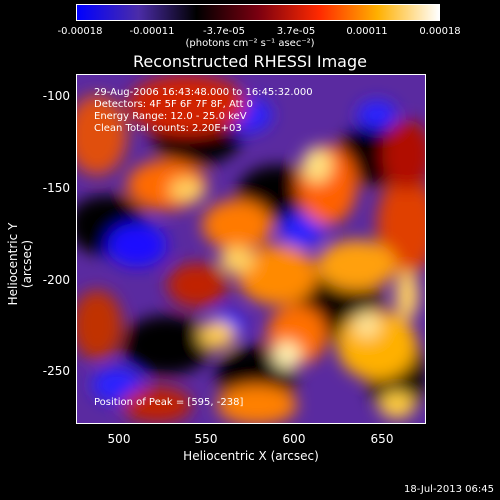 The width and height of the screenshot is (500, 500). Describe the element at coordinates (250, 43) in the screenshot. I see `colorbar-units: (photons cm⁻² s⁻¹ asec⁻²)` at that location.